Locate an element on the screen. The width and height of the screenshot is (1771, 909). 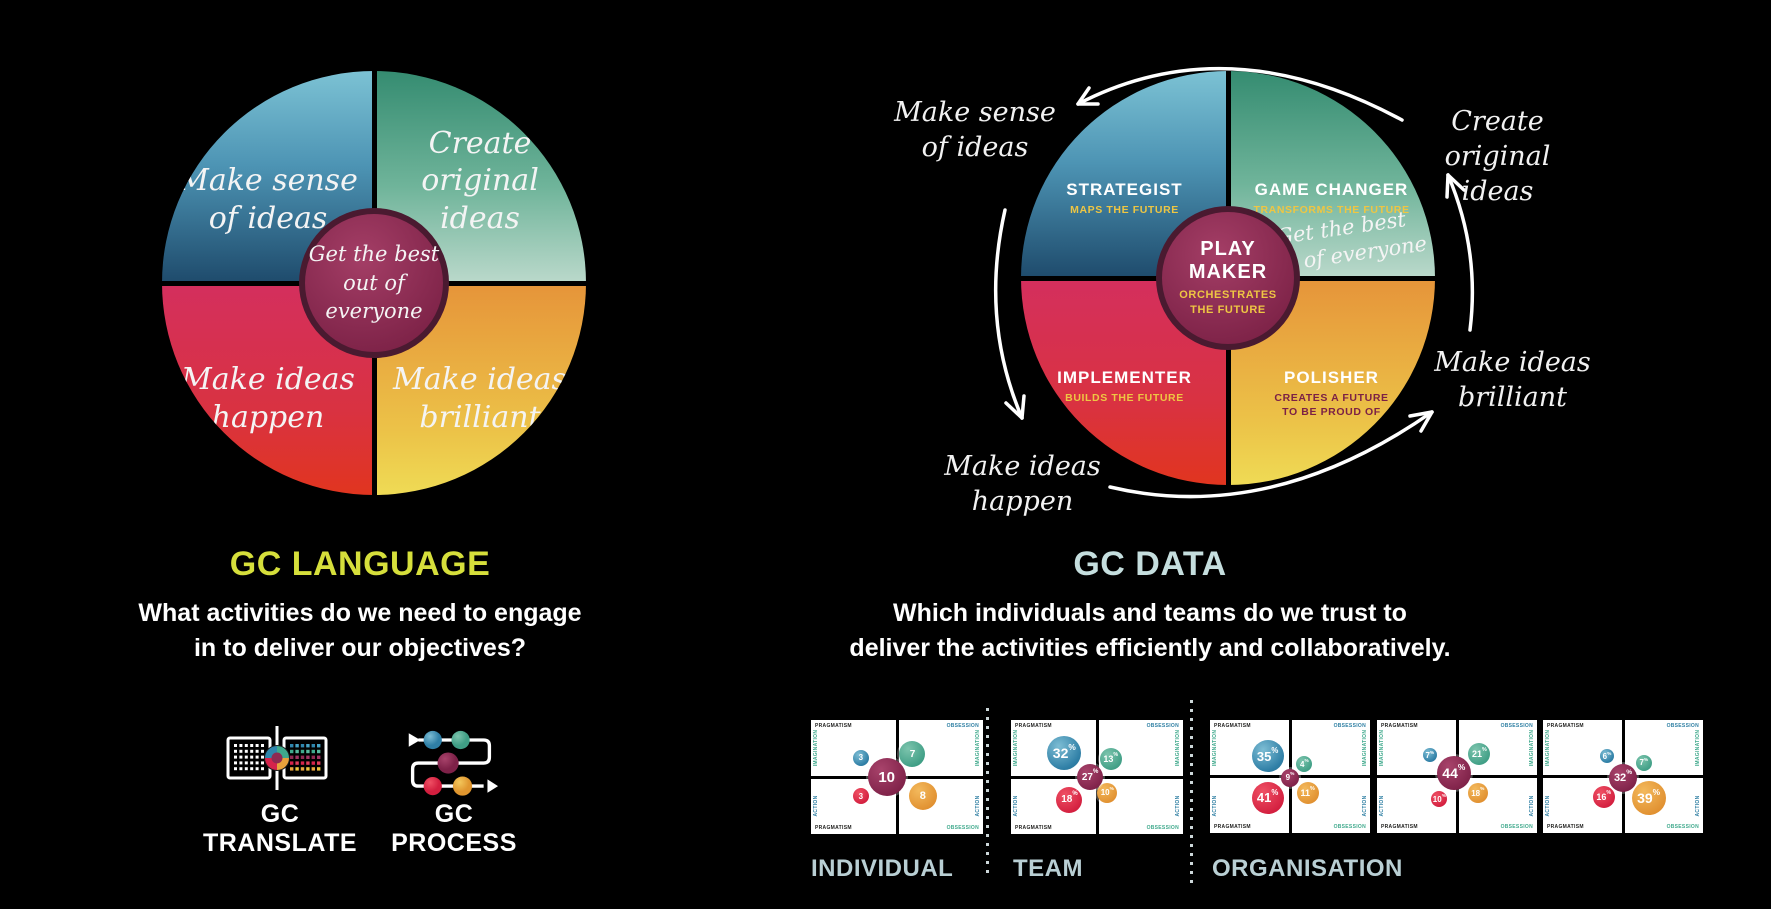
bubble-play-maker: 44% is located at coordinates (1453, 773).